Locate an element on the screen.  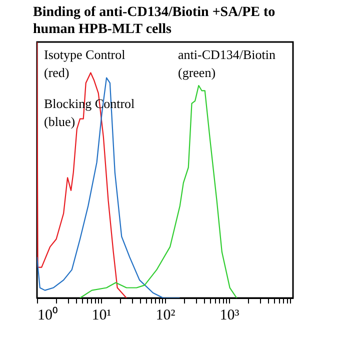
x-tick-label: 10¹ is located at coordinates (102, 316).